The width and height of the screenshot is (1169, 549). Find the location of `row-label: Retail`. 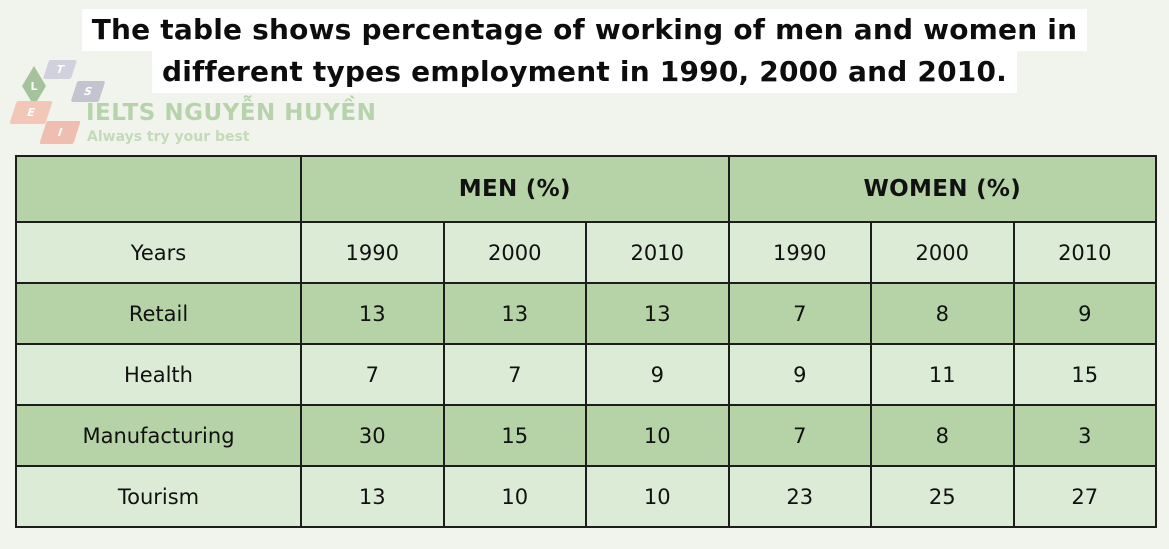

row-label: Retail is located at coordinates (158, 313).